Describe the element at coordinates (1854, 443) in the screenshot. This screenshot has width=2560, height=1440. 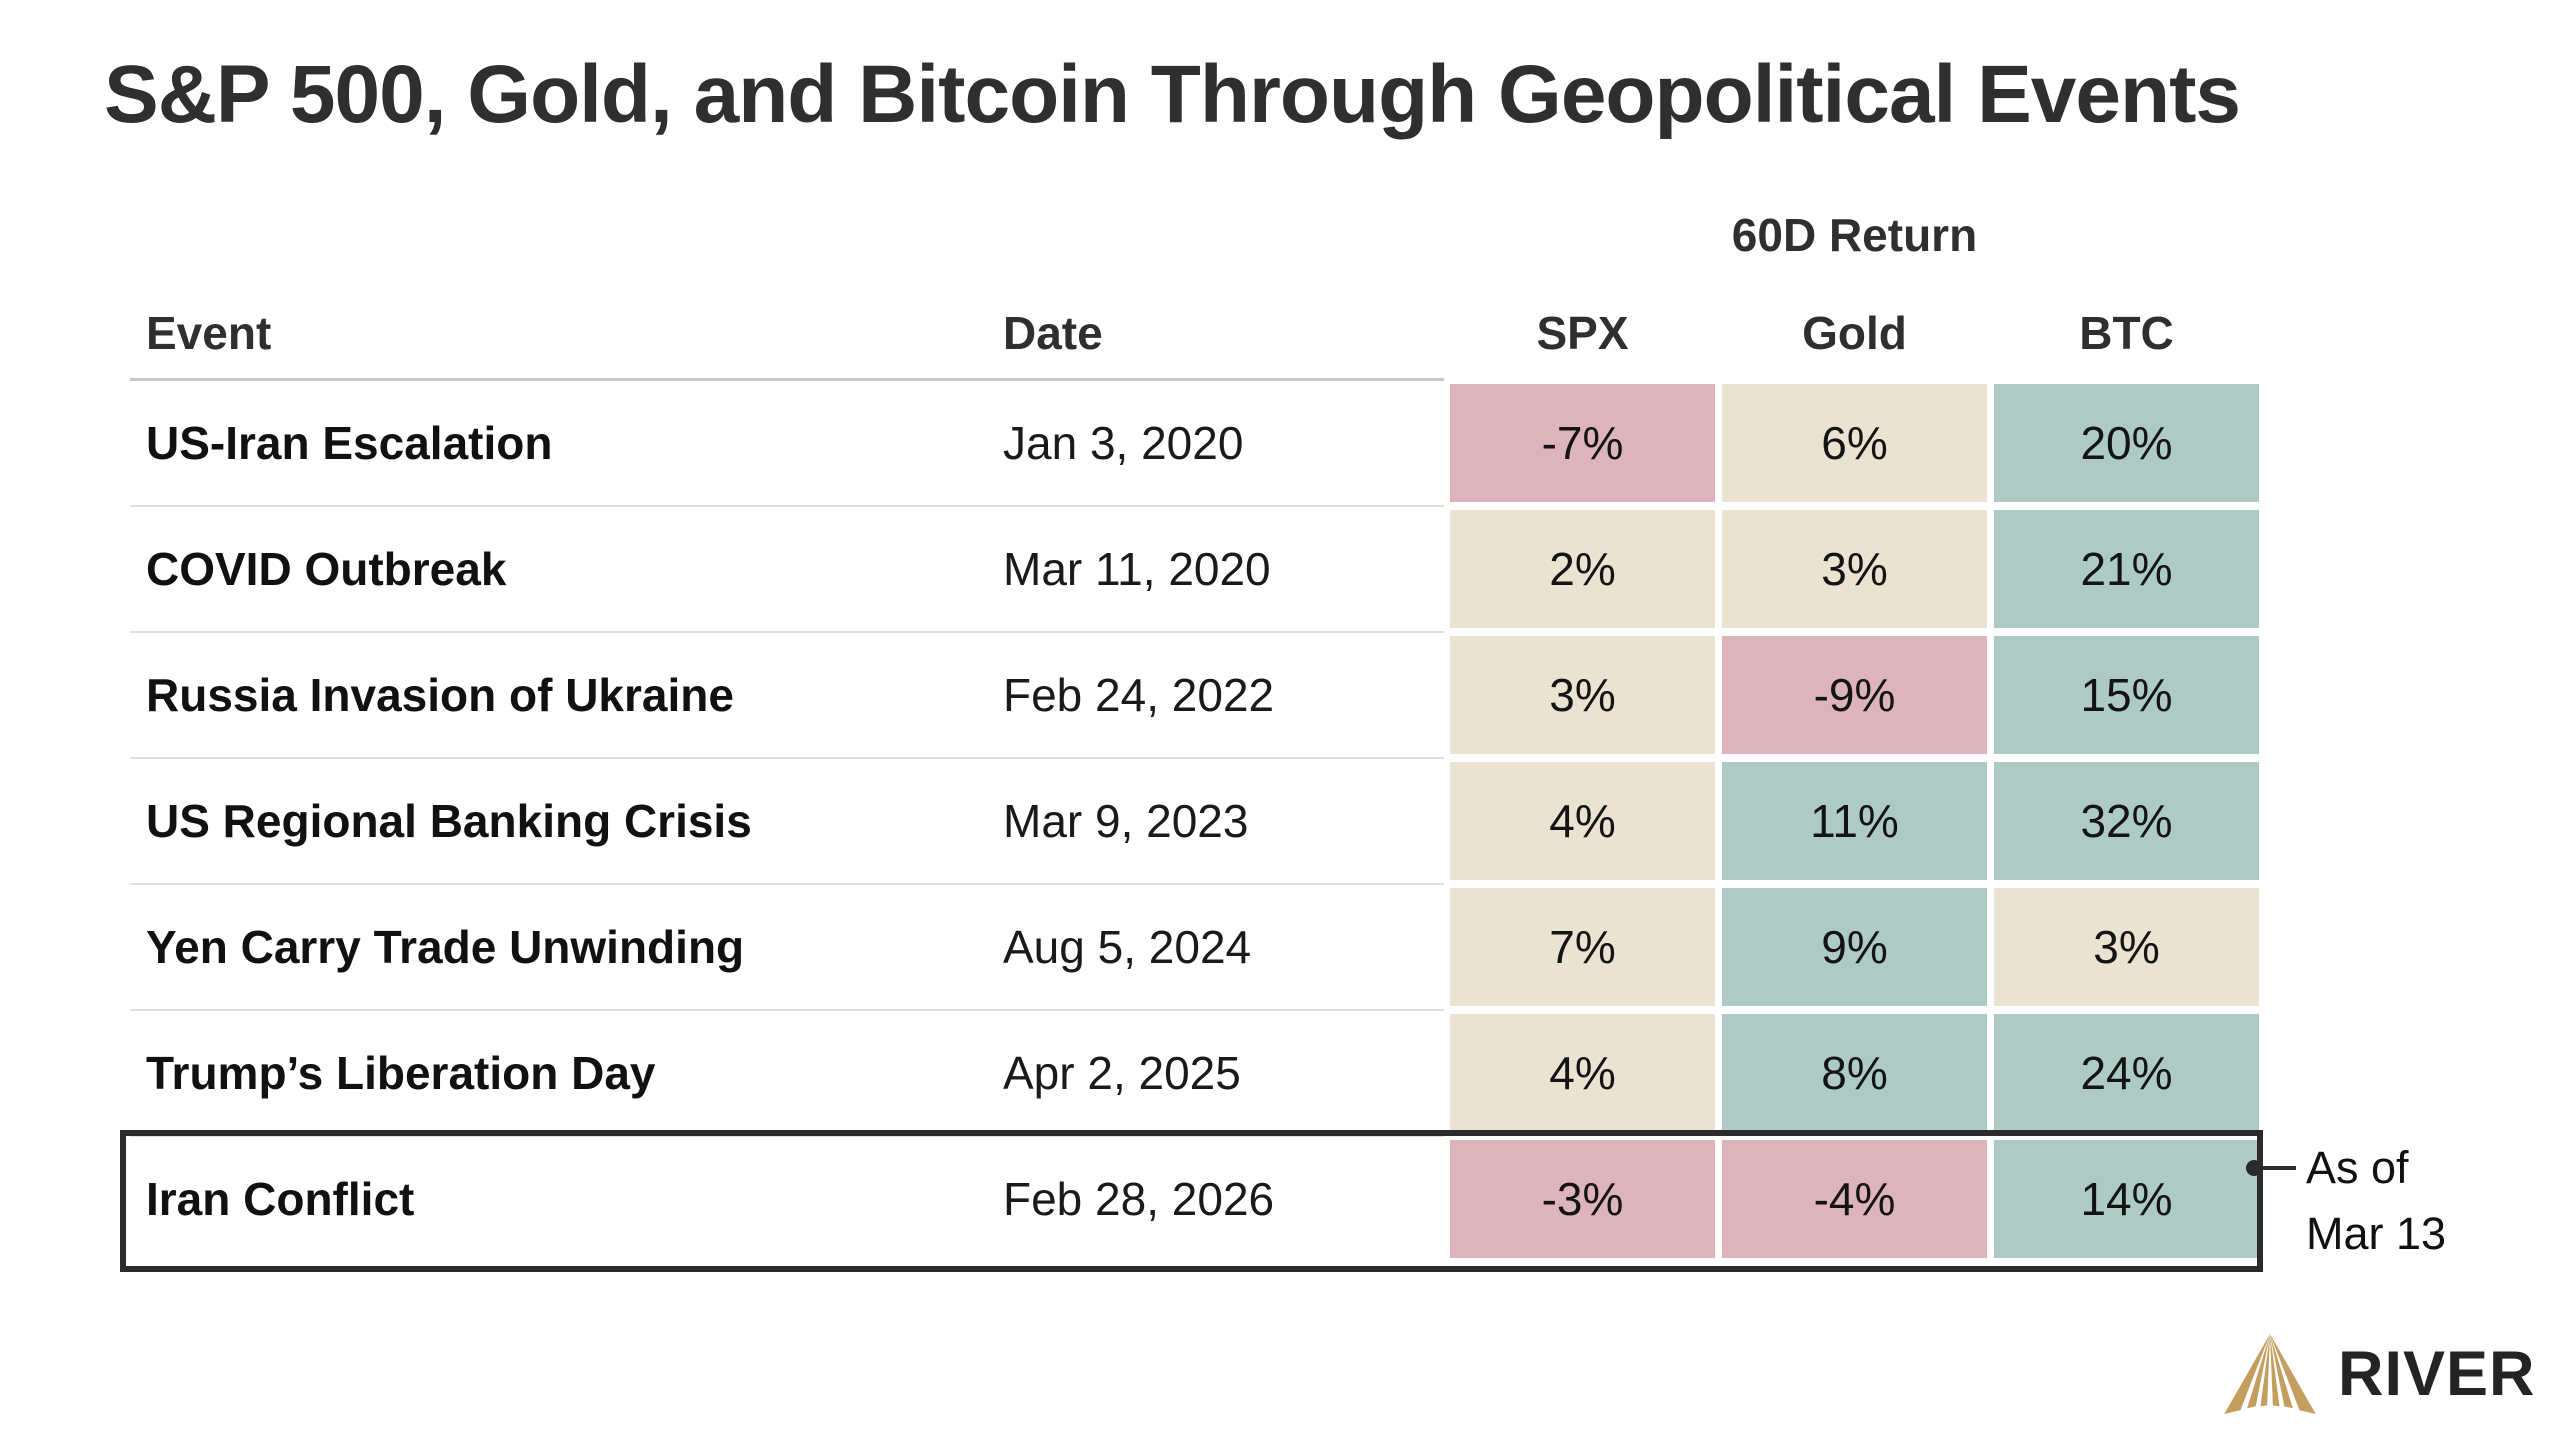
I see `gold-return-cell: 6%` at that location.